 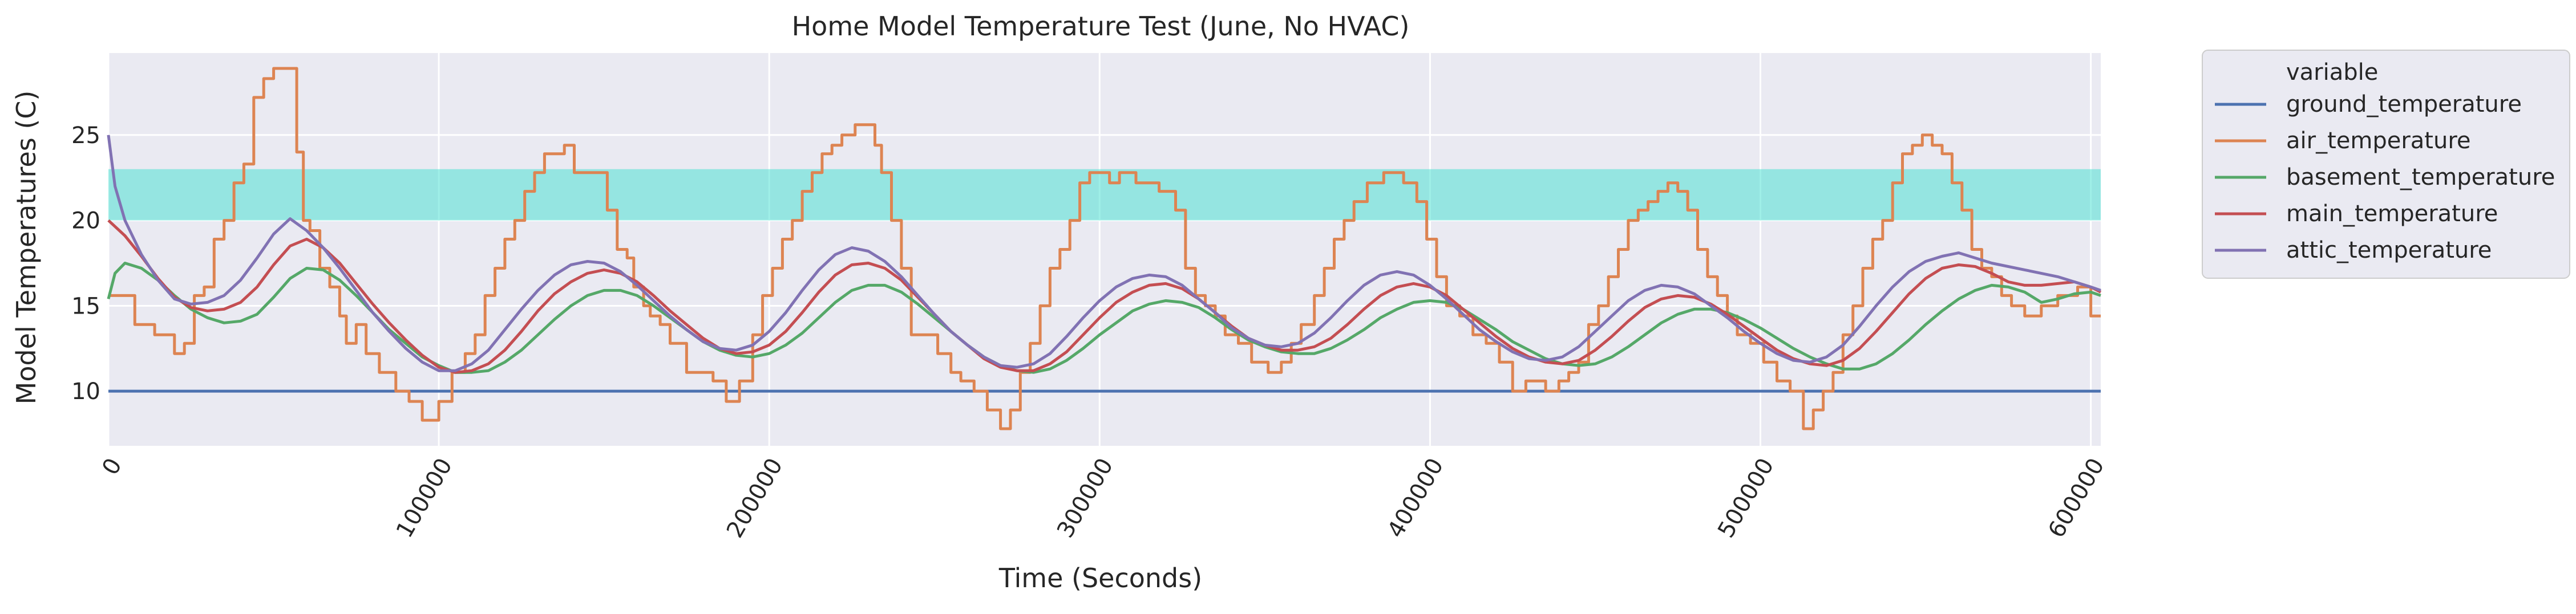 What do you see at coordinates (1746, 498) in the screenshot?
I see `x-tick-label-5: 500000` at bounding box center [1746, 498].